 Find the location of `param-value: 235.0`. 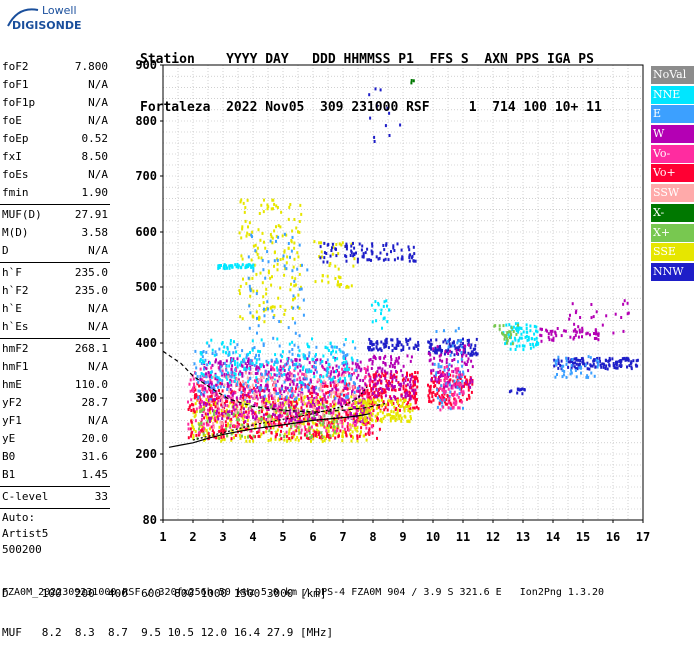

param-value: 235.0 is located at coordinates (91, 290).